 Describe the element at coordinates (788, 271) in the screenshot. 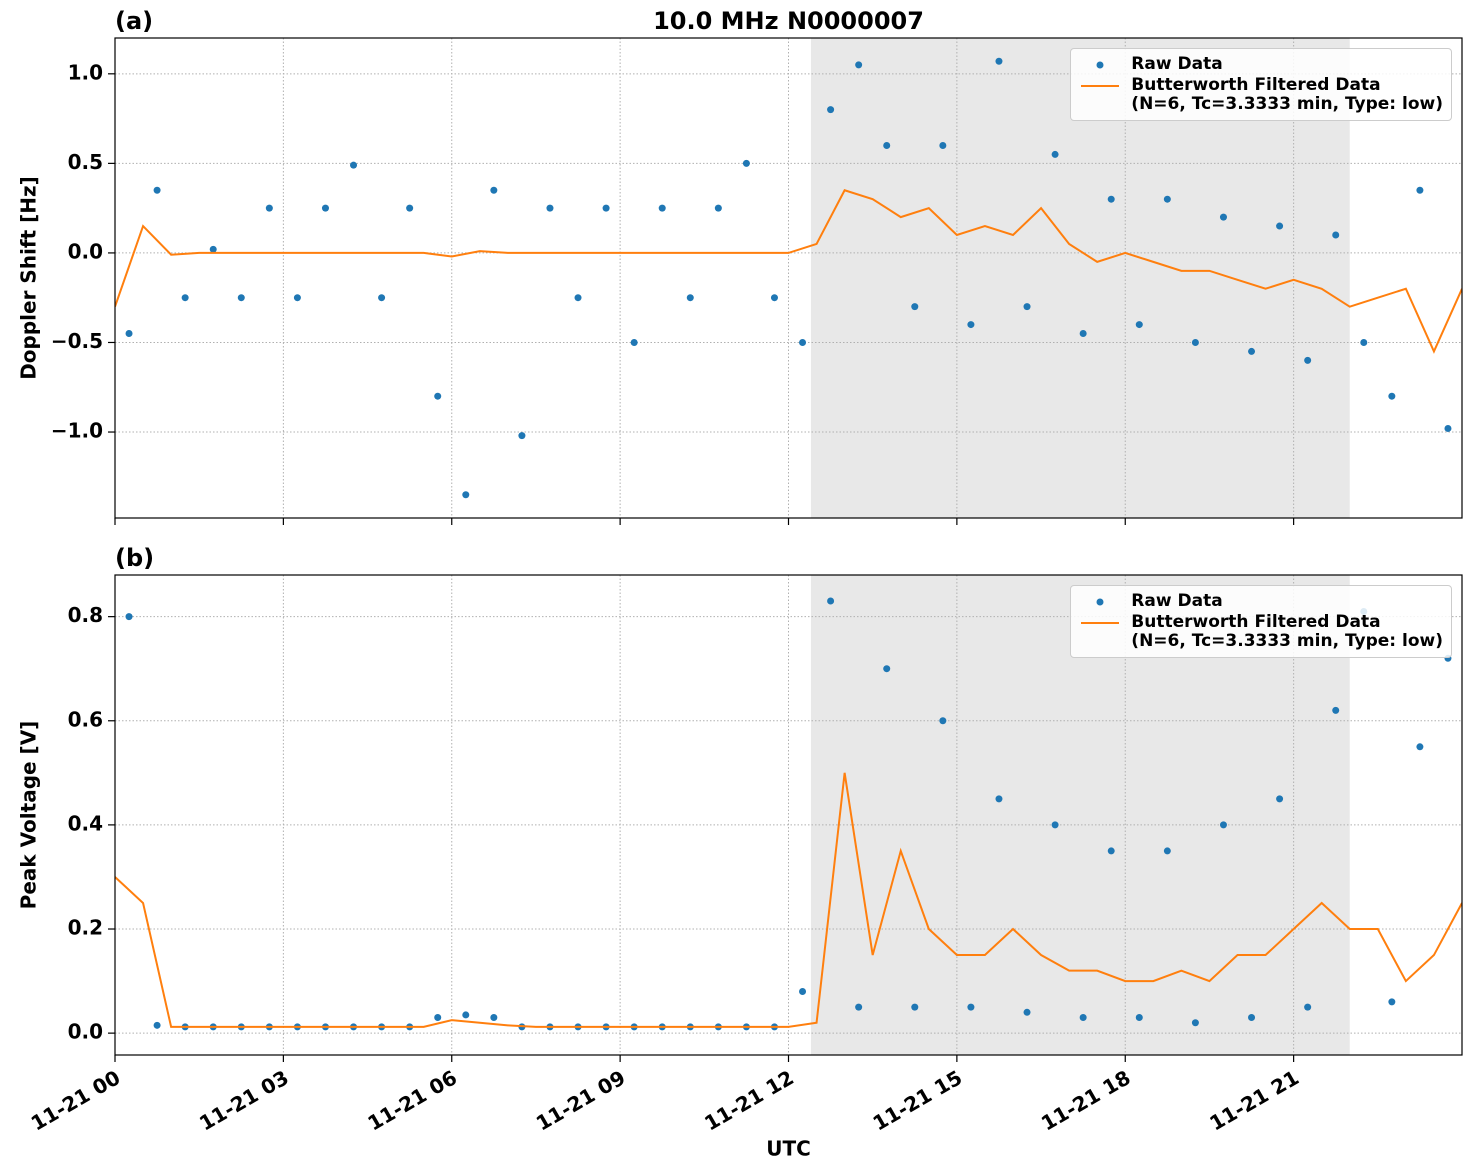

I see `filtered-line` at that location.